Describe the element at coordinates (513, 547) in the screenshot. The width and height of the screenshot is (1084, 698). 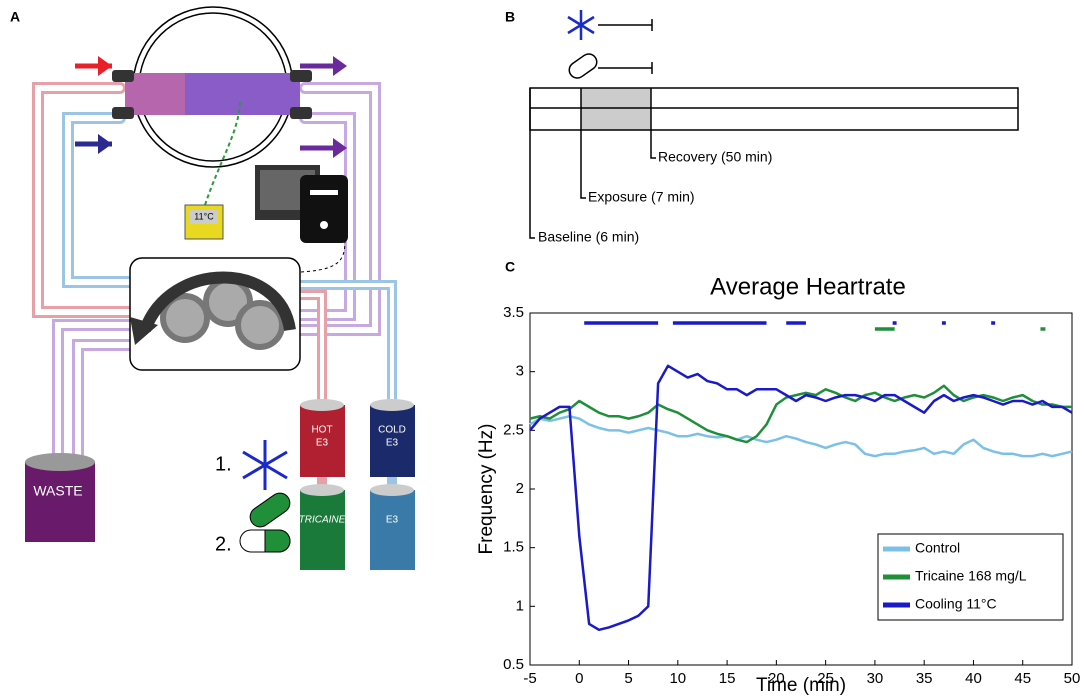
I see `y-tick-label: 1.5` at that location.